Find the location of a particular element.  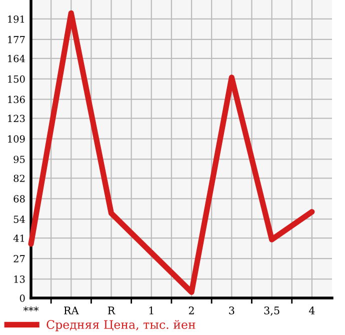

x-tick-label: 4 is located at coordinates (311, 310).